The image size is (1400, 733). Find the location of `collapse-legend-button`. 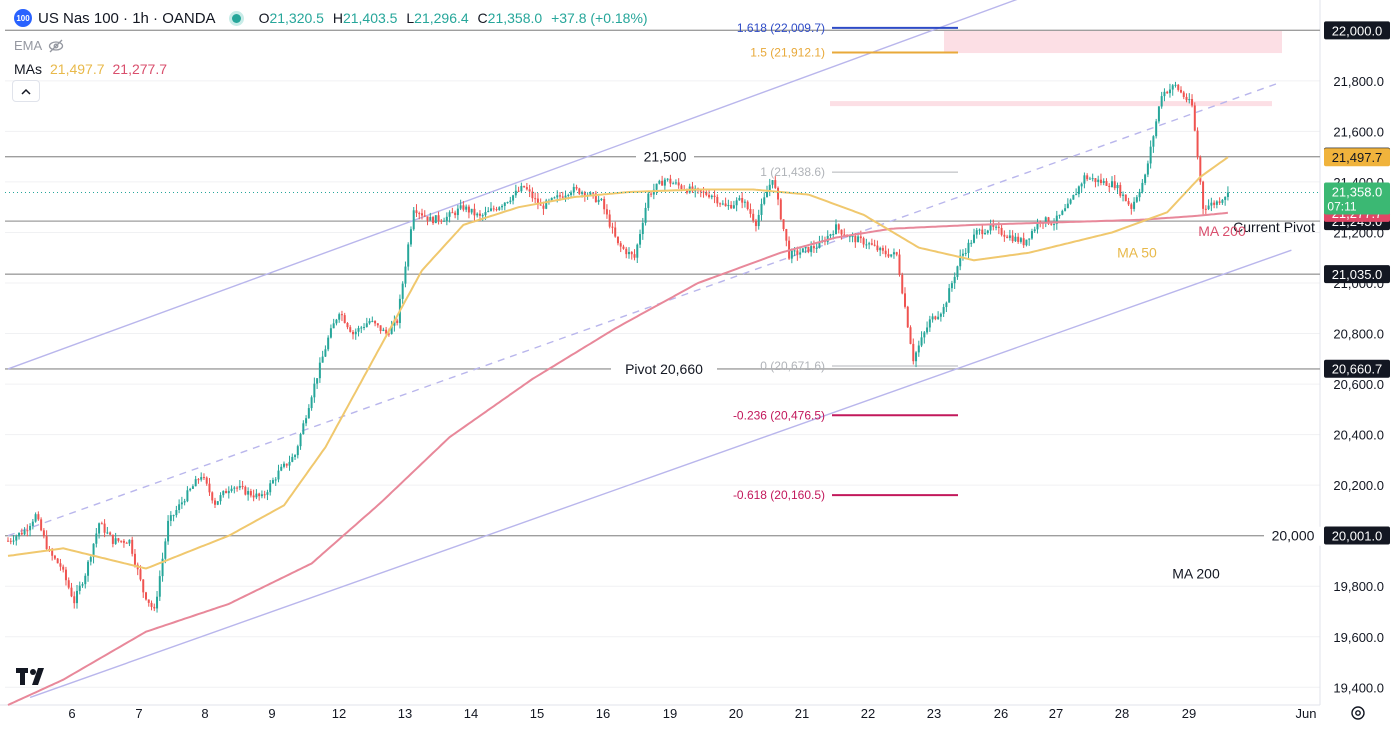

collapse-legend-button is located at coordinates (26, 91).